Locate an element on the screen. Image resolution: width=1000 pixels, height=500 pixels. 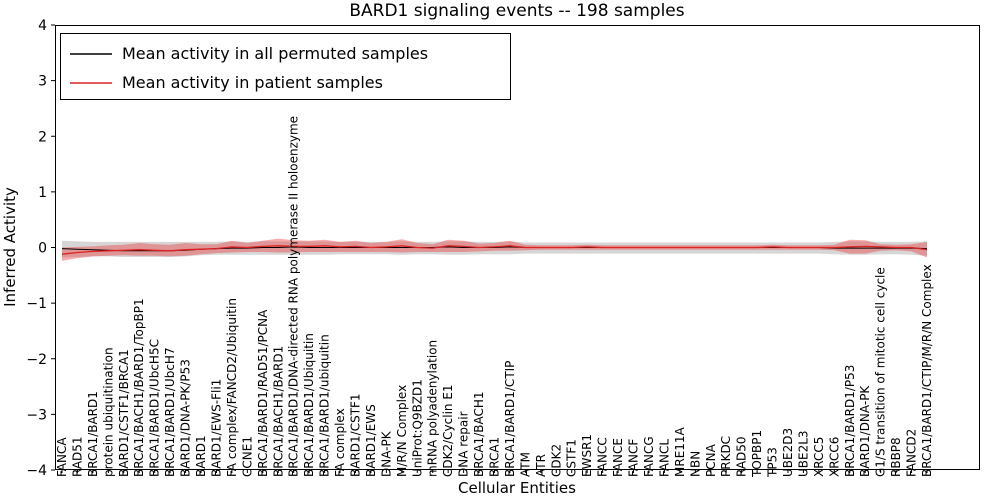
x-tick-label: BRCA1/BARD1/RAD51/PCNA is located at coordinates (263, 393).